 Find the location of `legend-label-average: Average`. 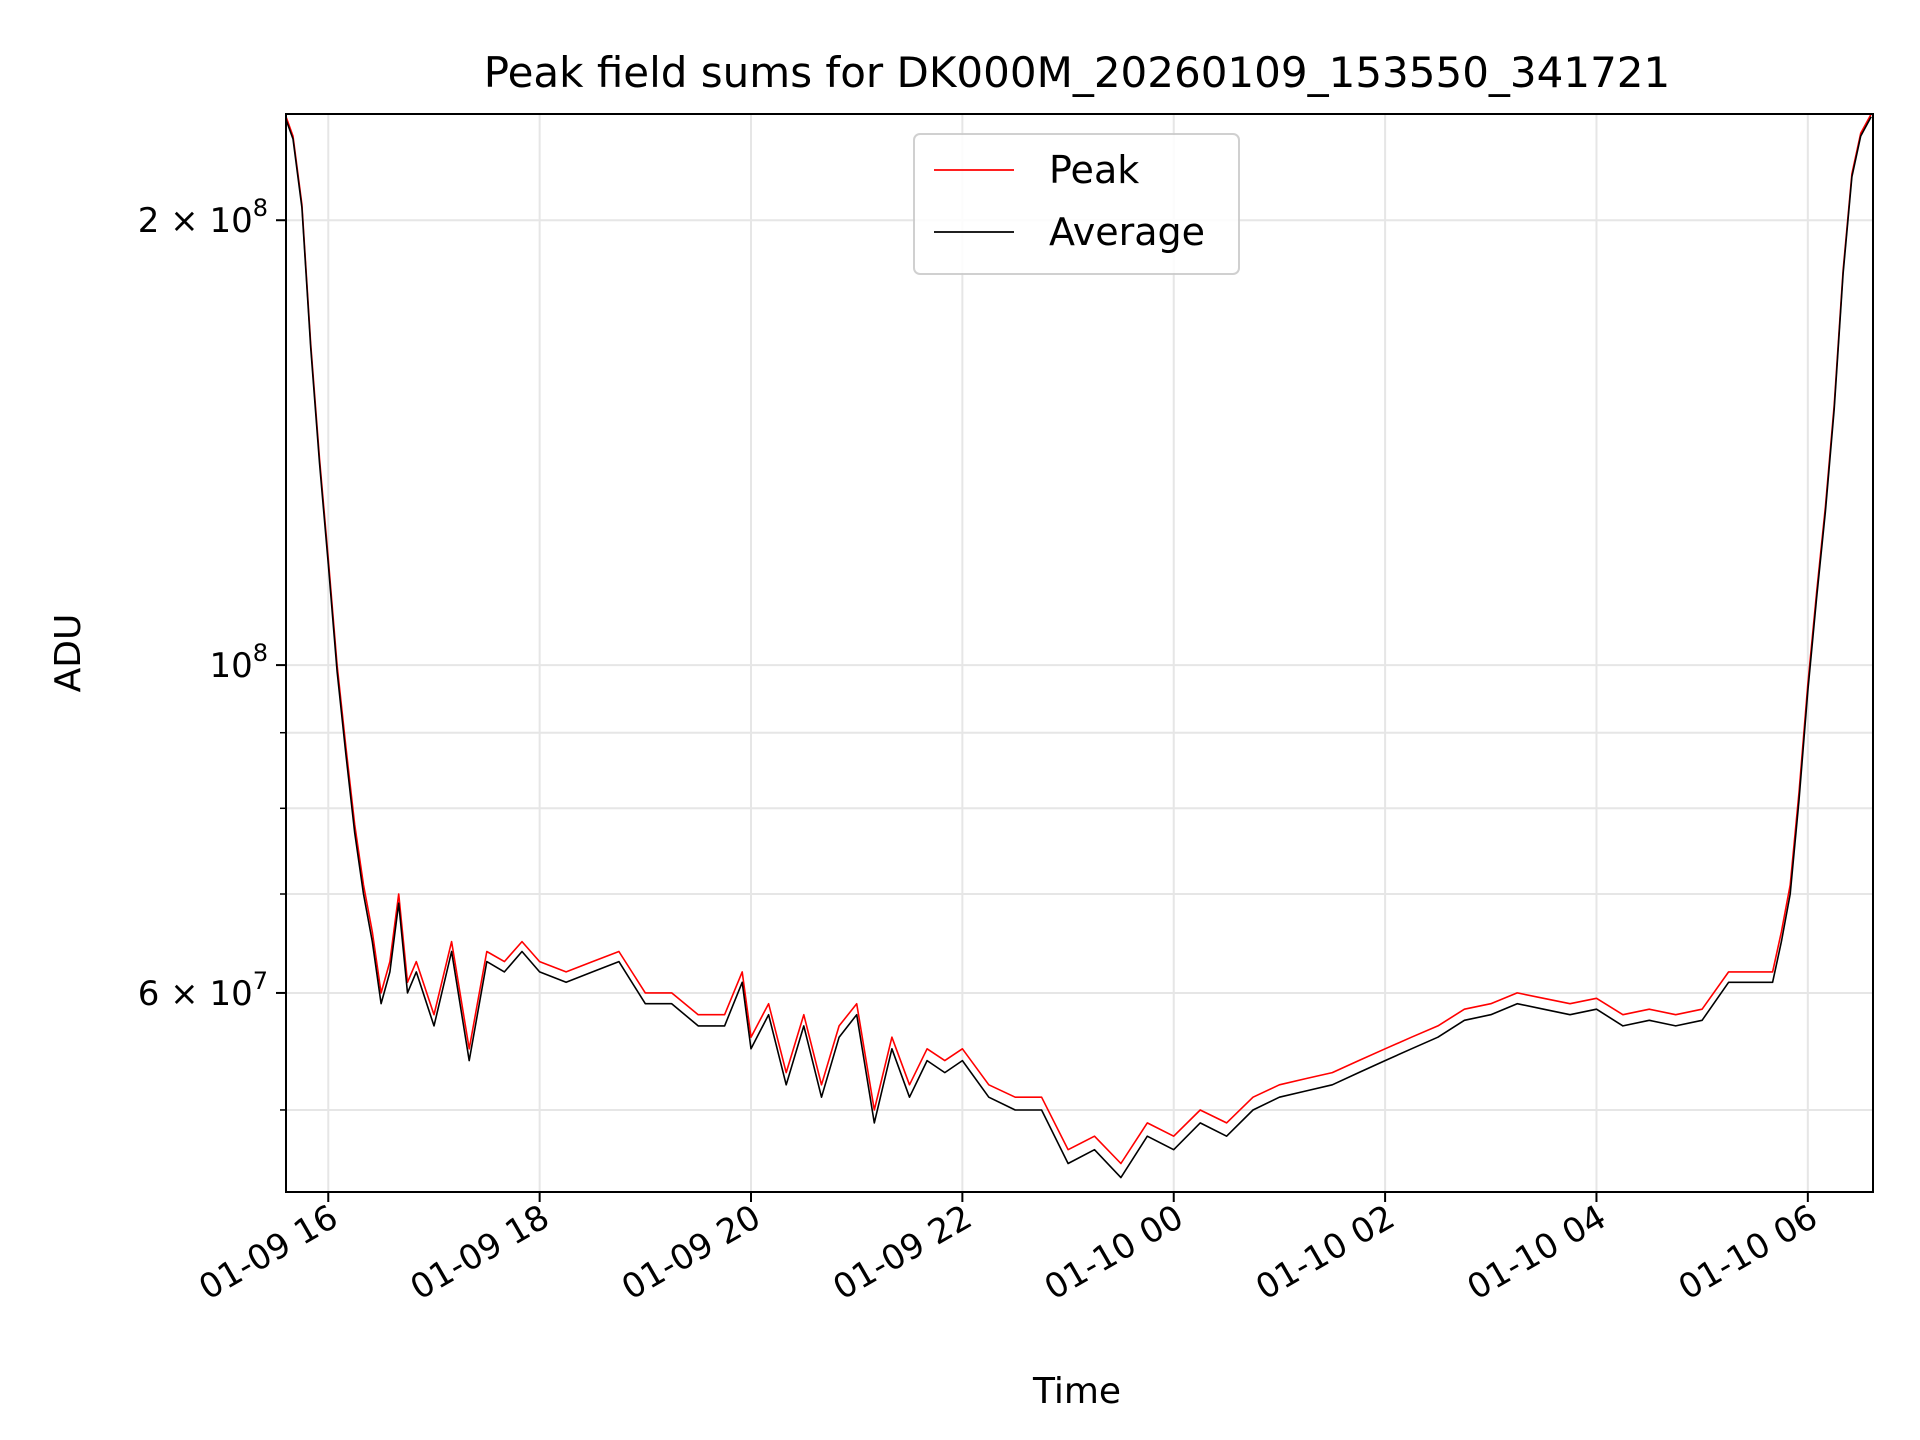

legend-label-average: Average is located at coordinates (1127, 232).